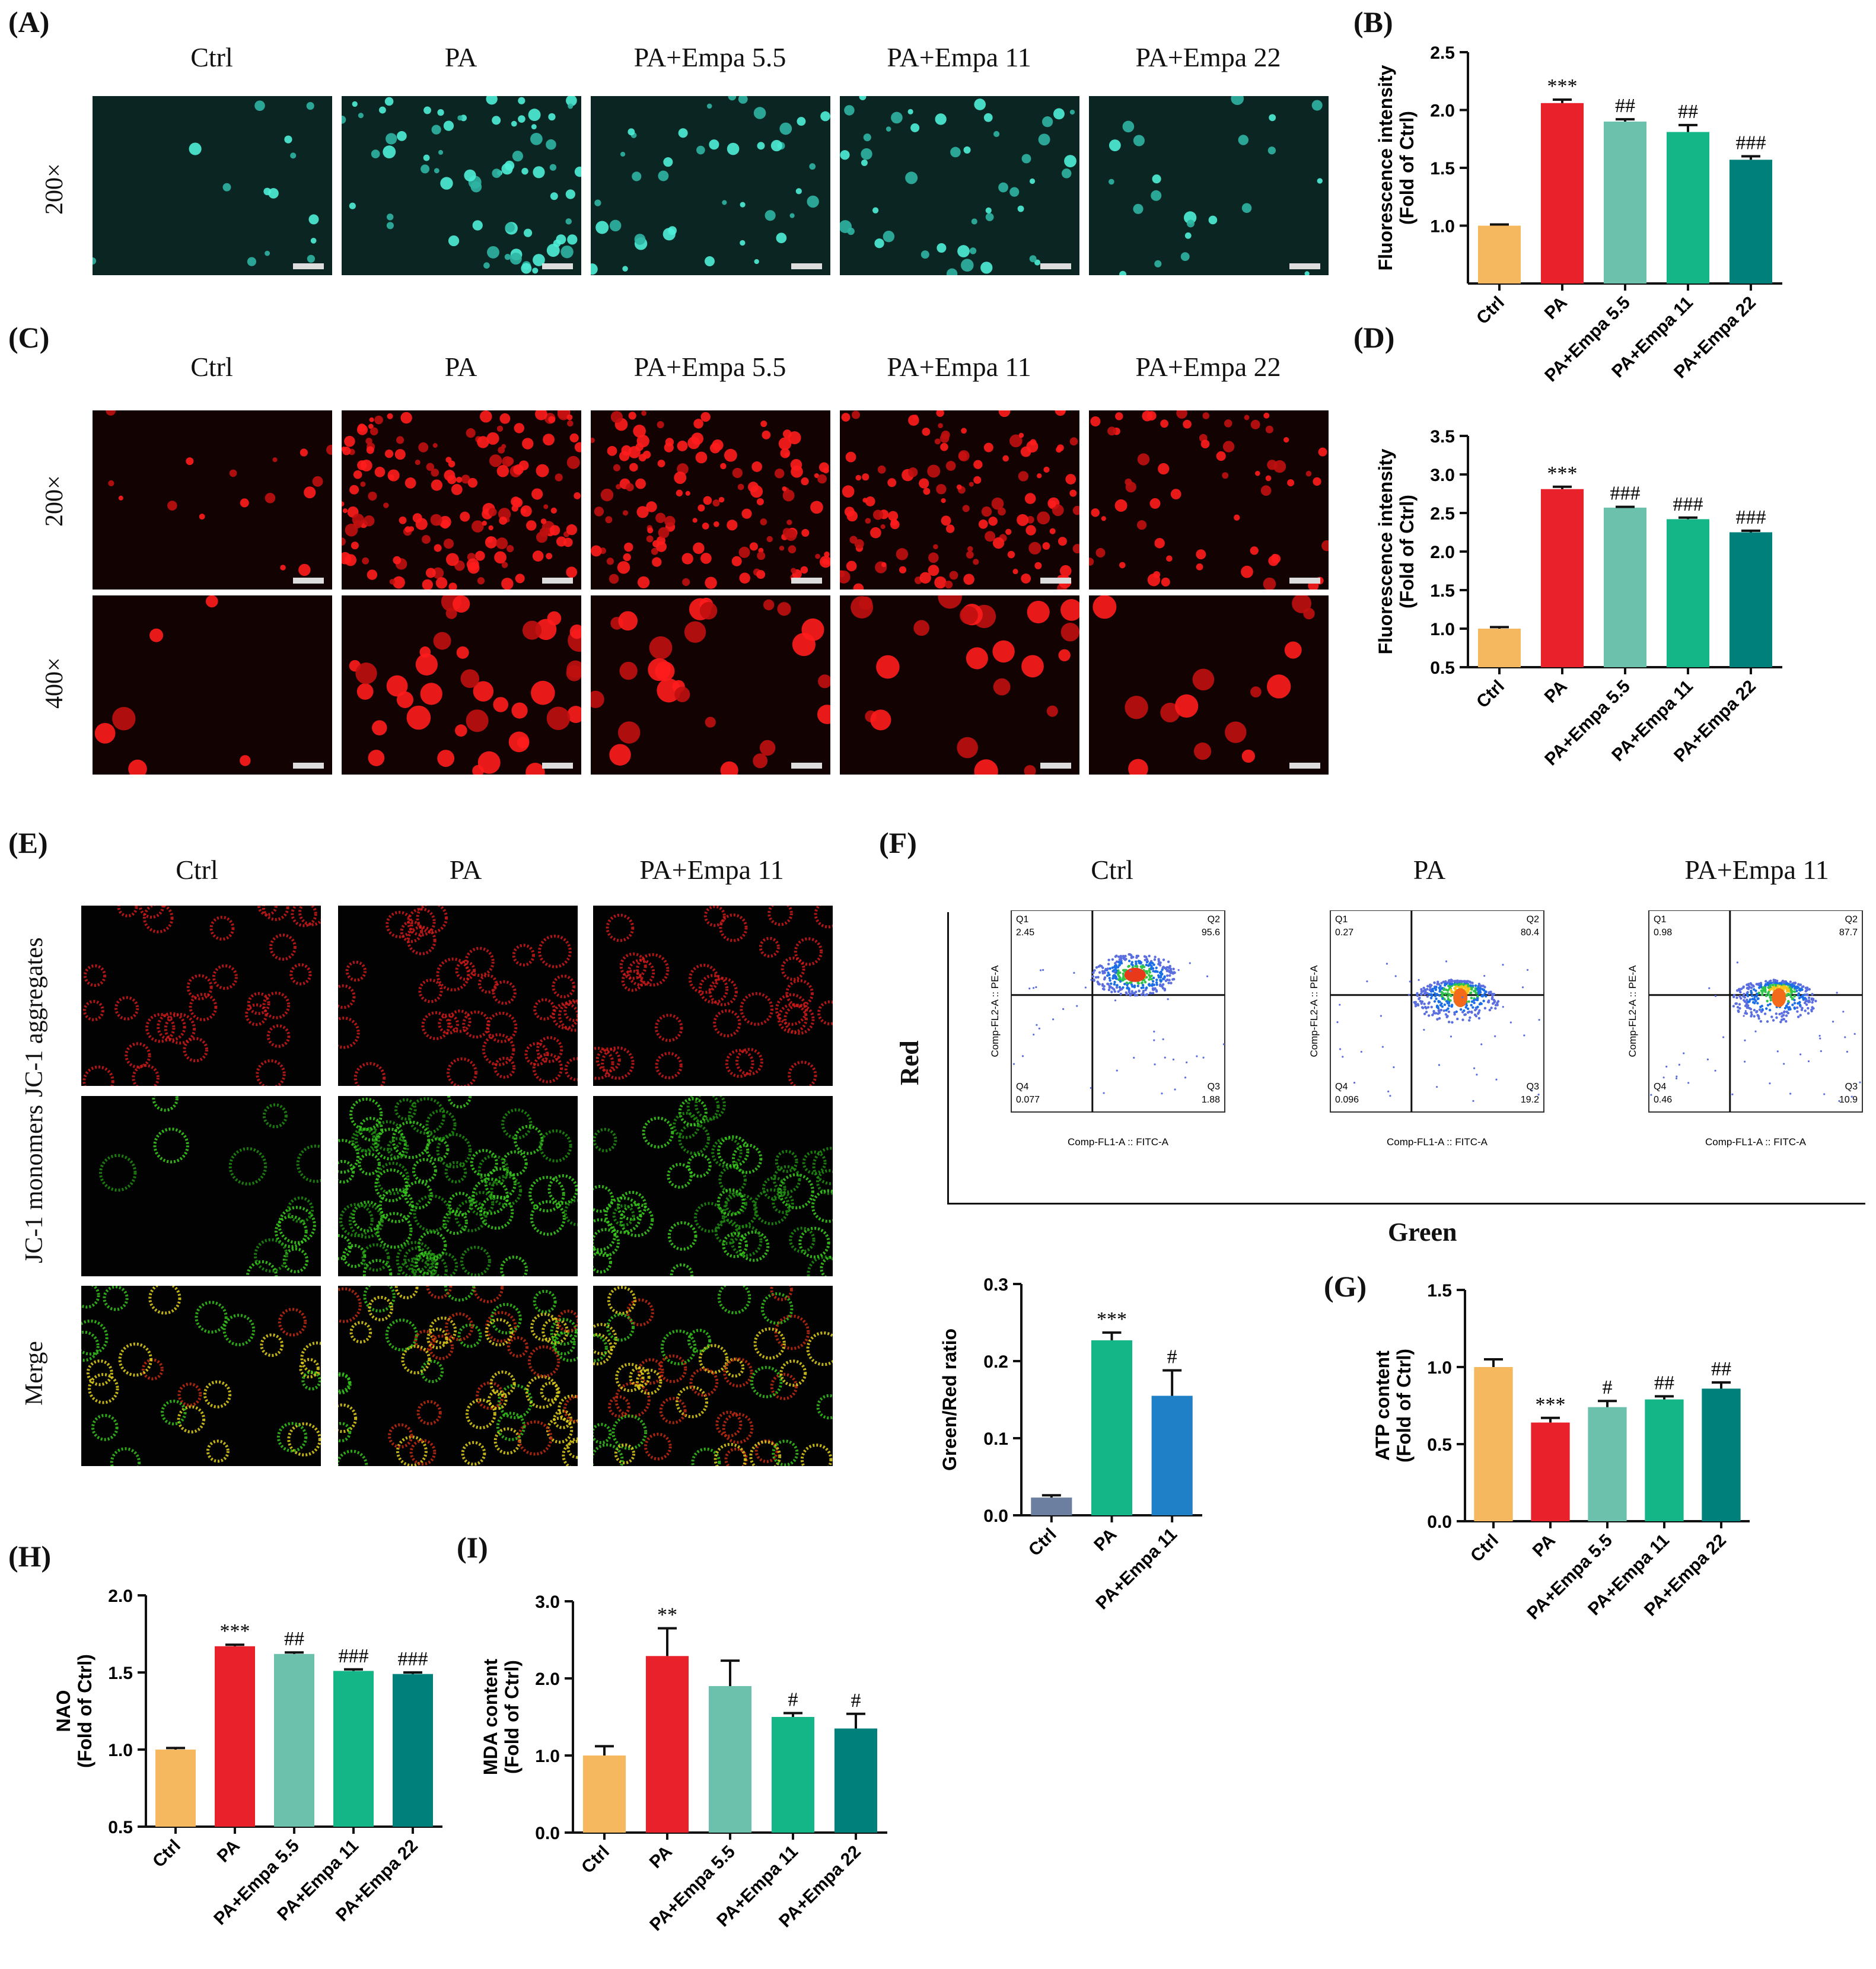  Describe the element at coordinates (1439, 1291) in the screenshot. I see `y-tick-label: 1.5` at that location.